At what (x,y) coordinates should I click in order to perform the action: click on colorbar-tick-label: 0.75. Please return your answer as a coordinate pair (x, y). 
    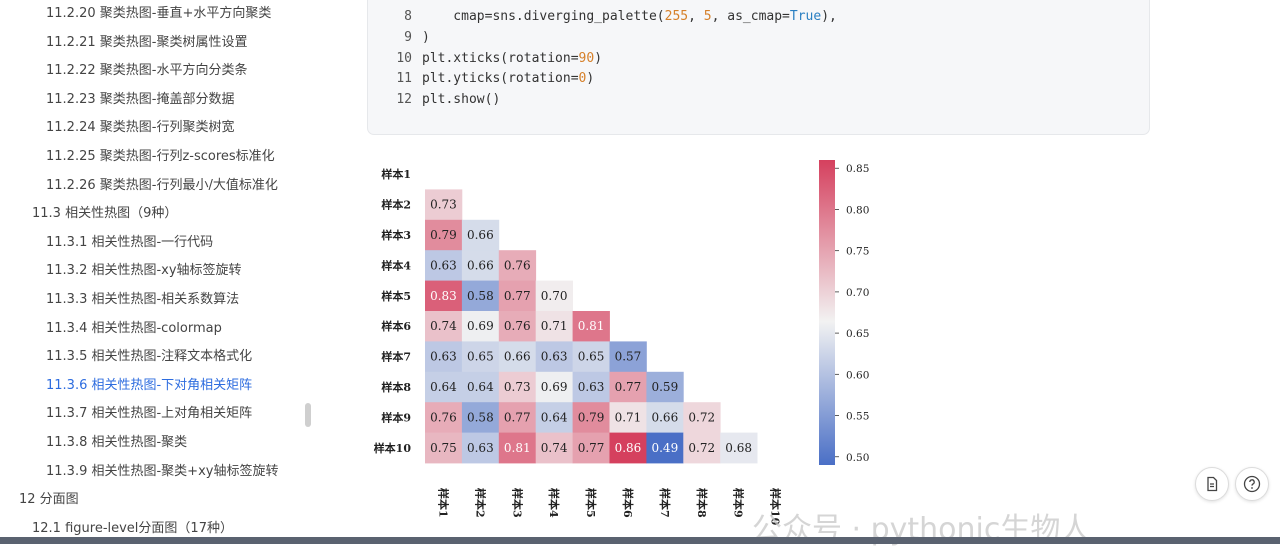
    Looking at the image, I should click on (857, 252).